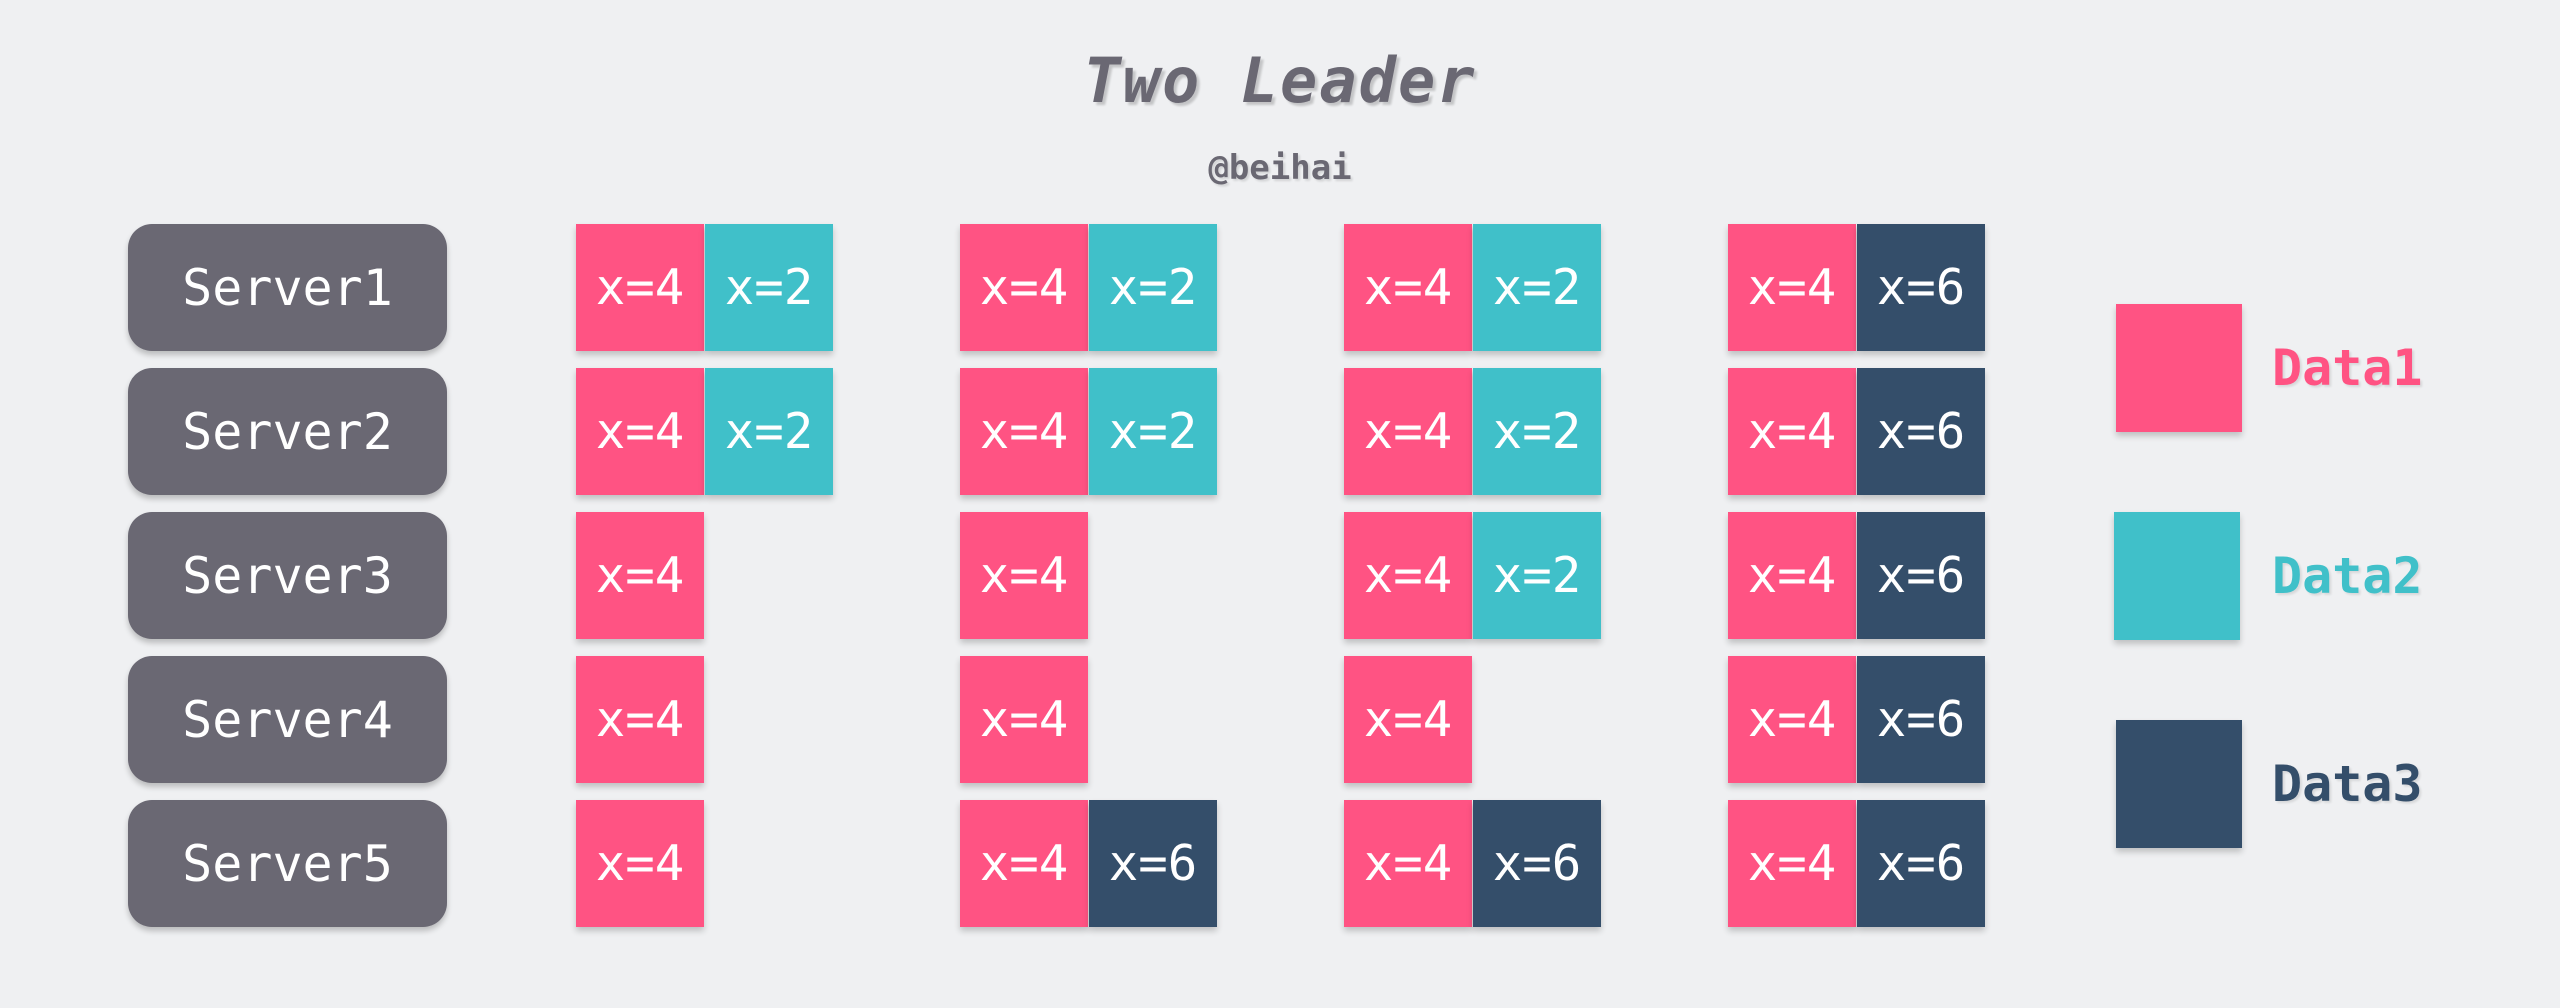 Image resolution: width=2560 pixels, height=1008 pixels. Describe the element at coordinates (769, 287) in the screenshot. I see `data-cell-stage1-server1-data2: x=2` at that location.